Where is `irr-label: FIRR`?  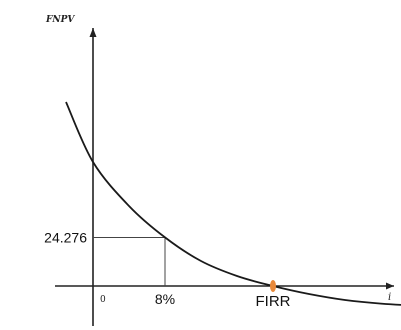
irr-label: FIRR is located at coordinates (273, 301).